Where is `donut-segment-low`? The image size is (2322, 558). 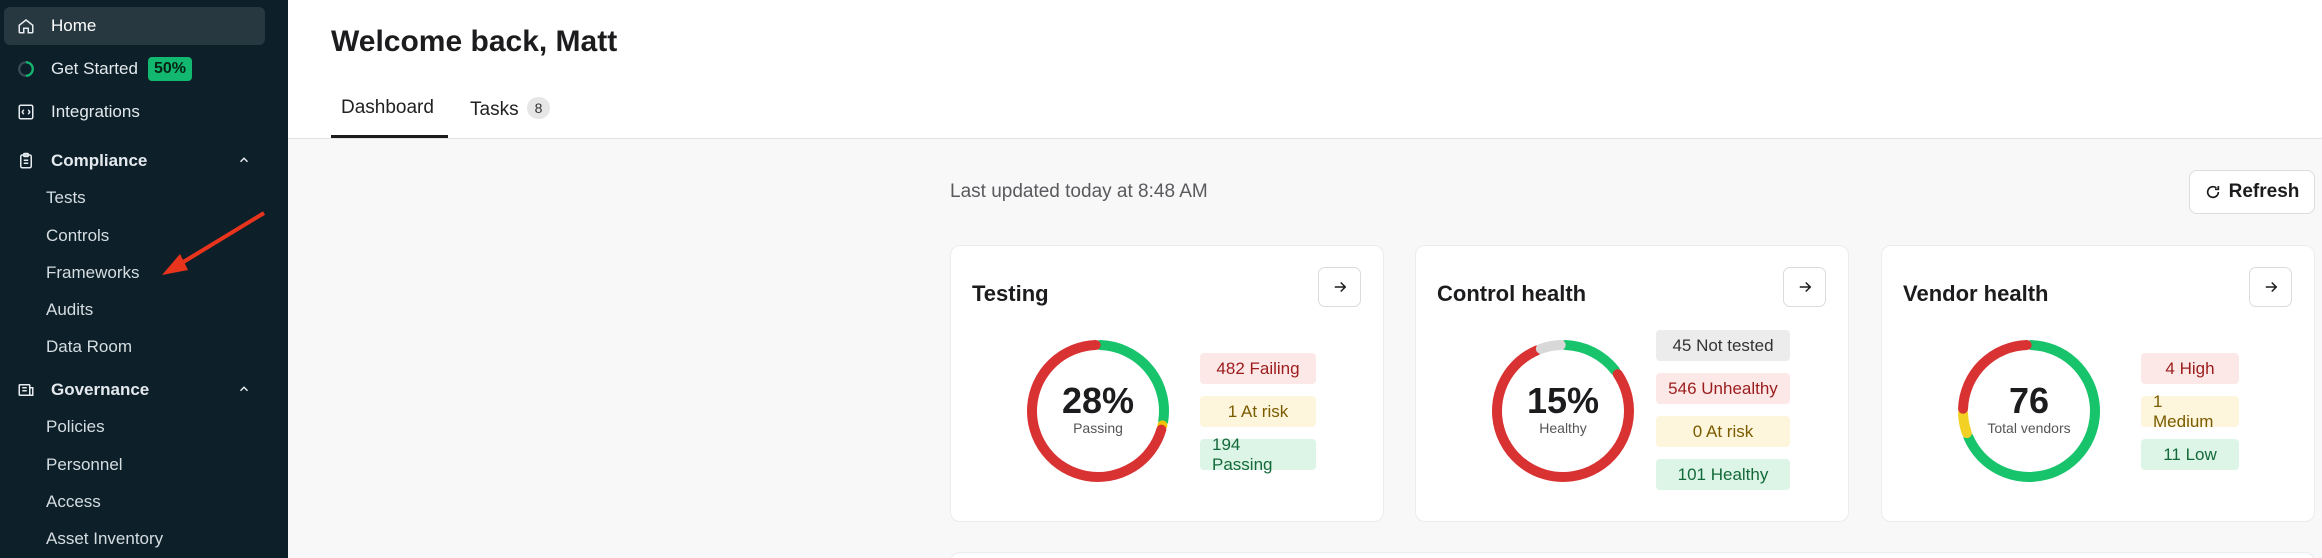 donut-segment-low is located at coordinates (2031, 411).